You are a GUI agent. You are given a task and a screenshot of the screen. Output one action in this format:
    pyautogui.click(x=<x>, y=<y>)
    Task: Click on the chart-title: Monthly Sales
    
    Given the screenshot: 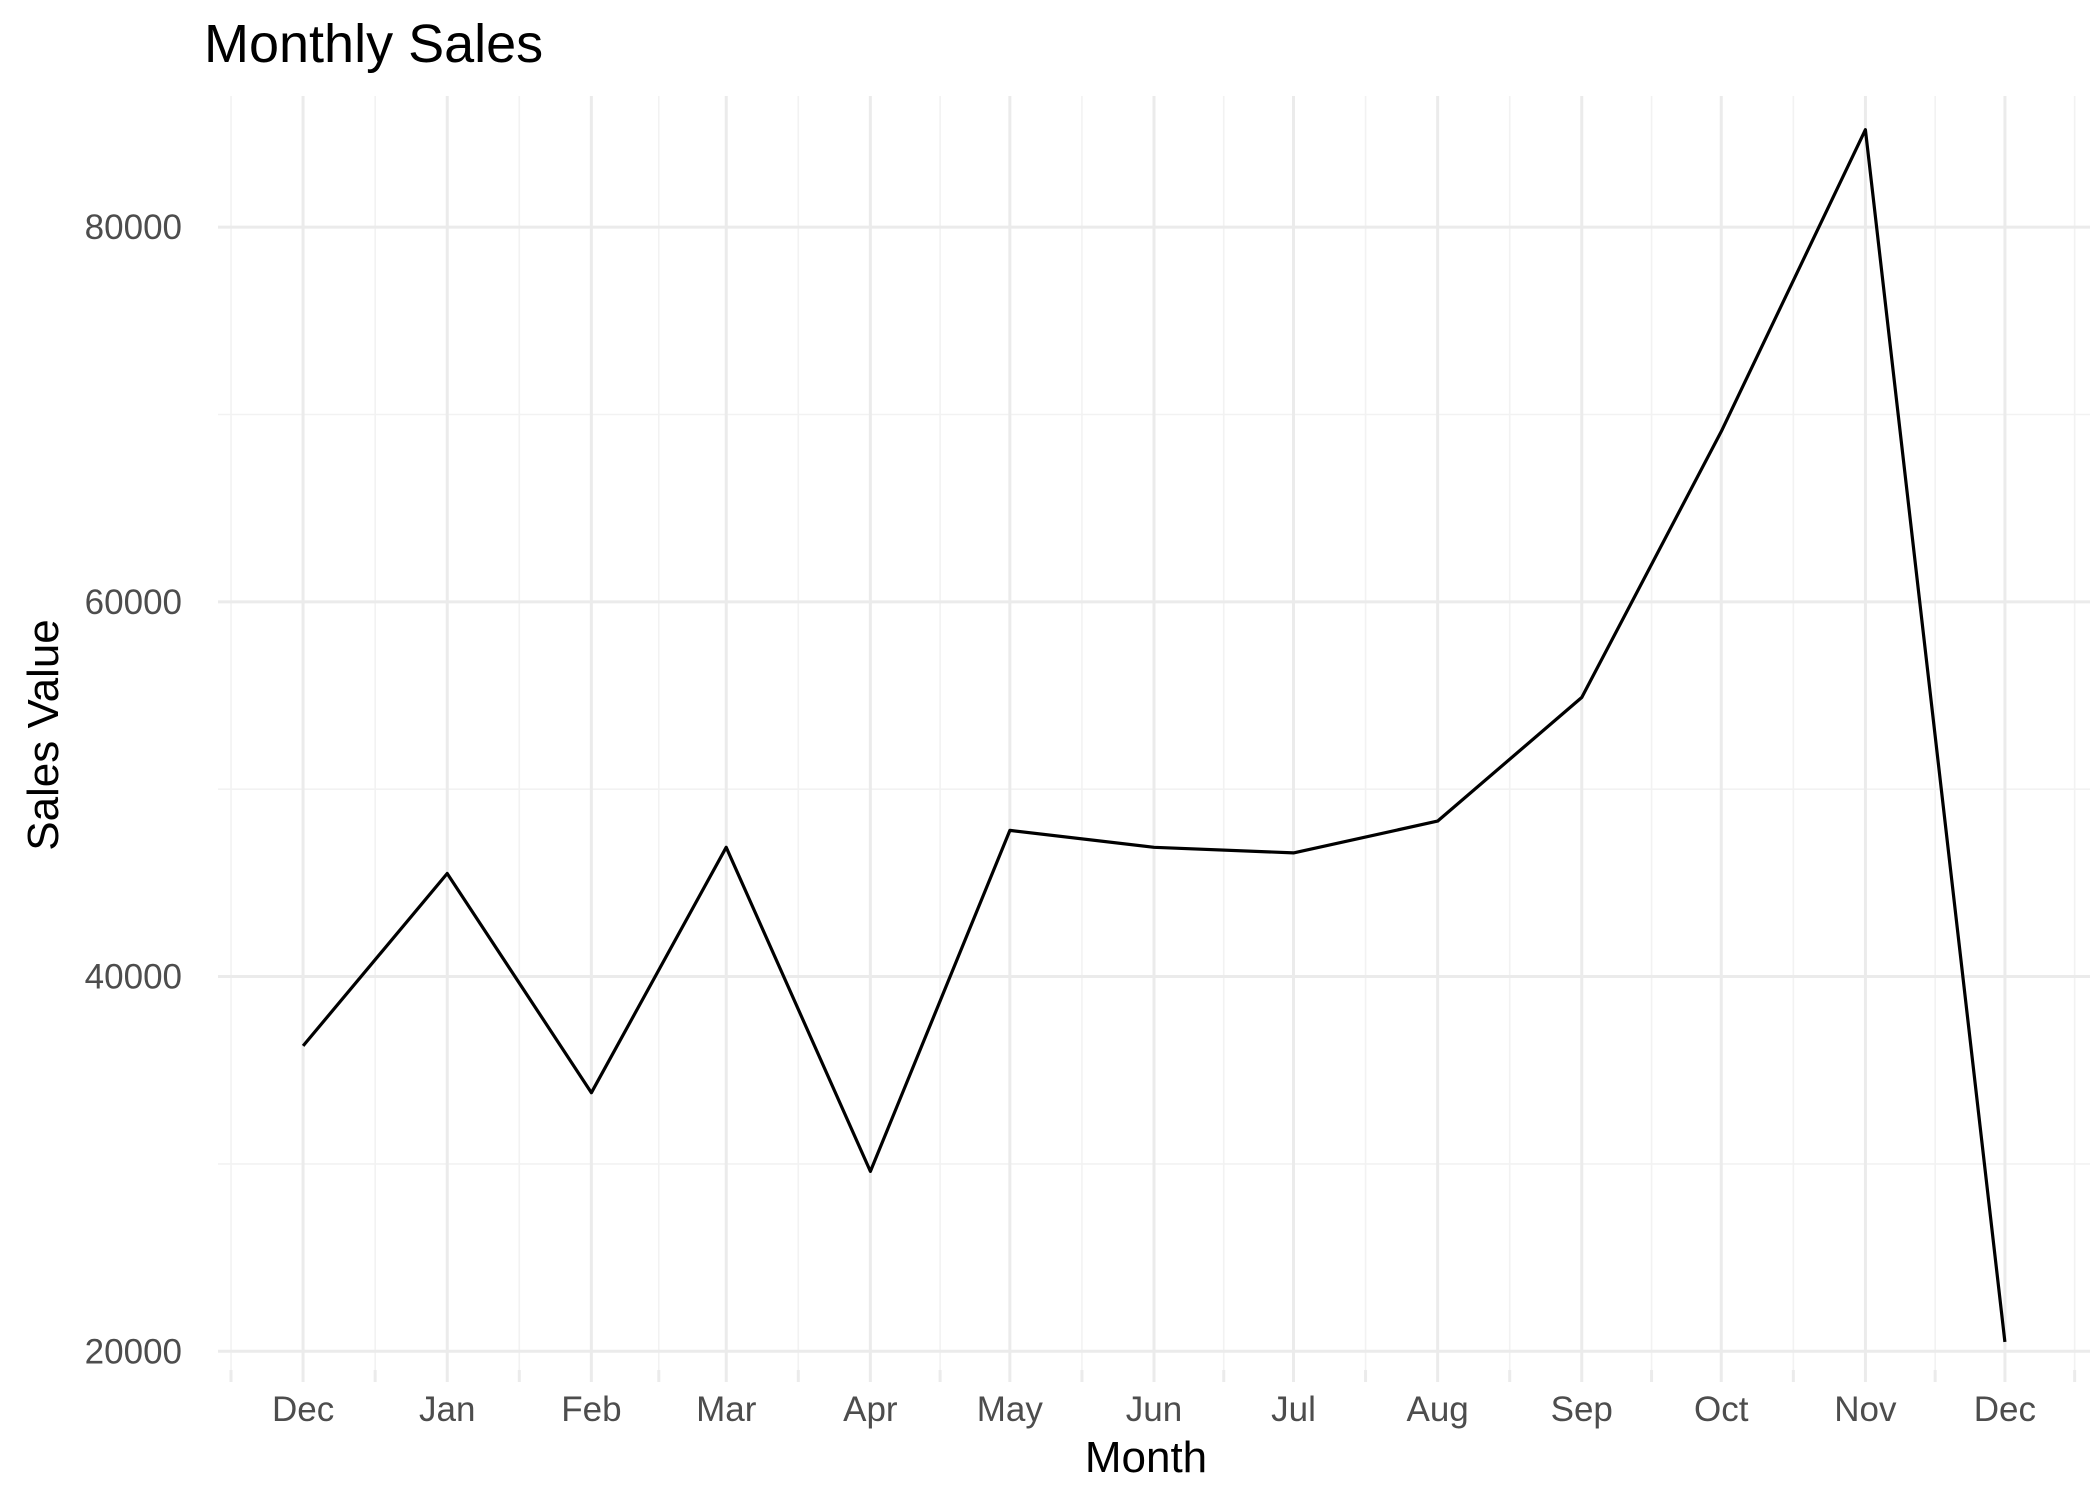 What is the action you would take?
    pyautogui.click(x=373, y=44)
    